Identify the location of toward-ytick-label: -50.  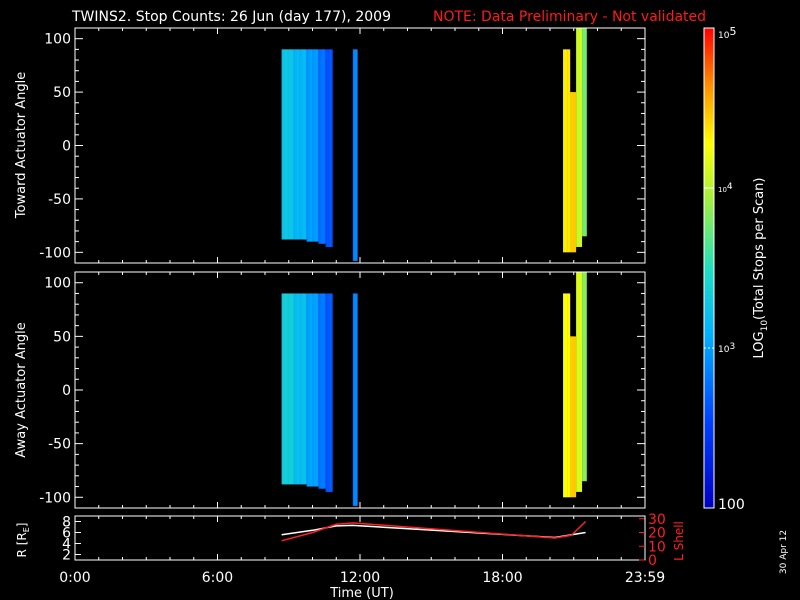
(59, 200).